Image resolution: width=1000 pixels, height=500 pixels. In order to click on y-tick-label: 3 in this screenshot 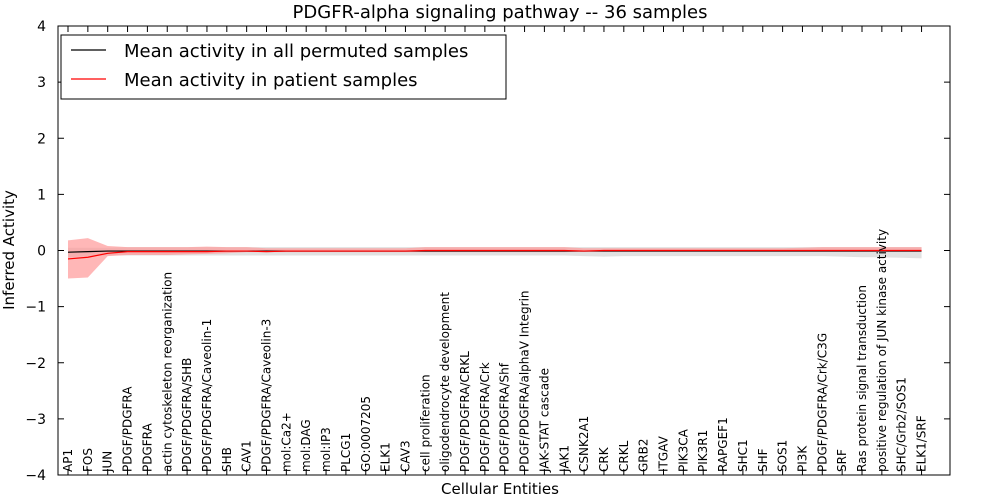, I will do `click(41, 83)`.